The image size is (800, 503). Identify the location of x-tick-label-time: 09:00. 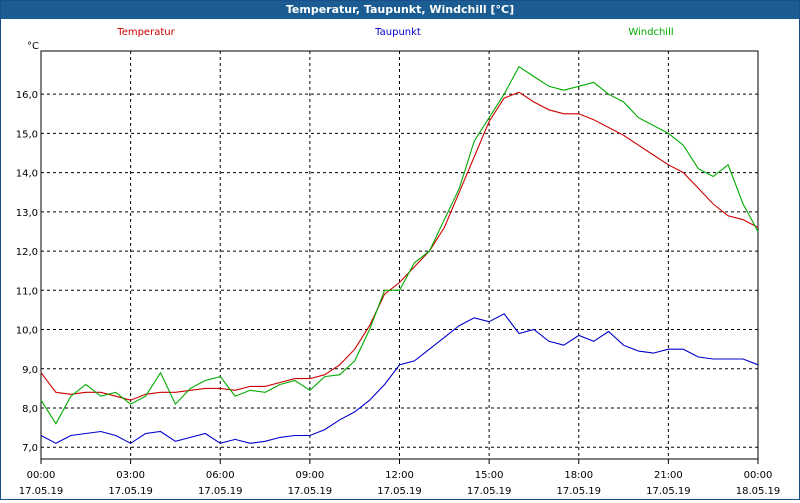
(309, 475).